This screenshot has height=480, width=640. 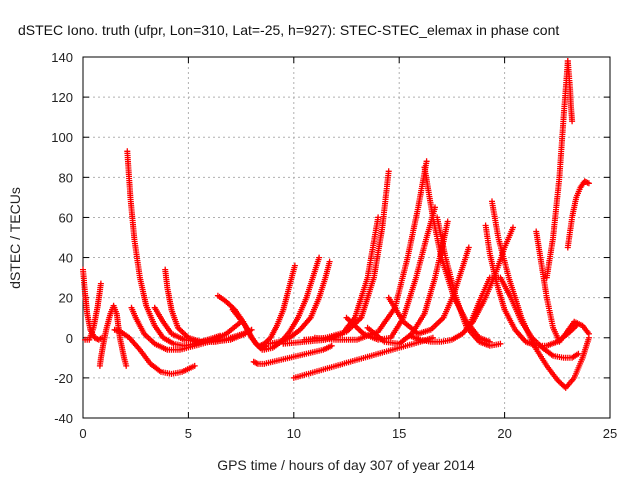 I want to click on y-tick-label: 20, so click(x=66, y=298).